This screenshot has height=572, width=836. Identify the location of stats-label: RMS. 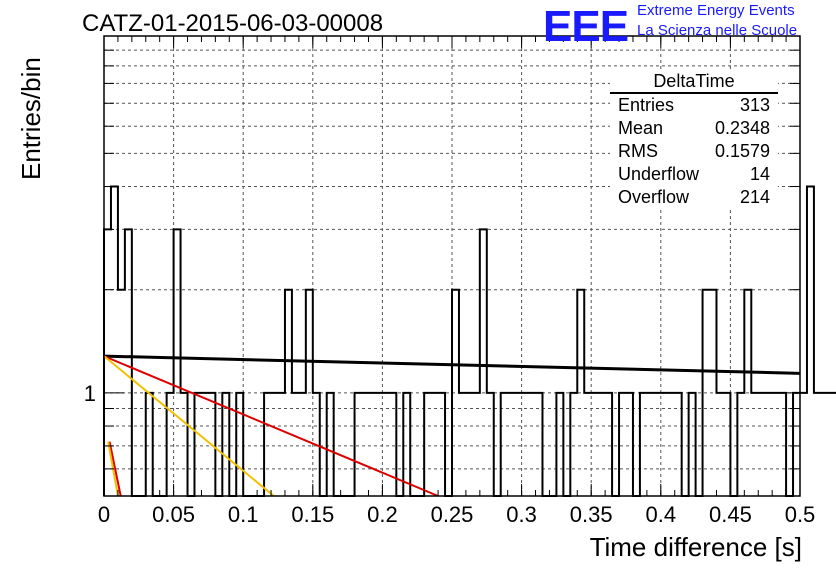
(638, 151).